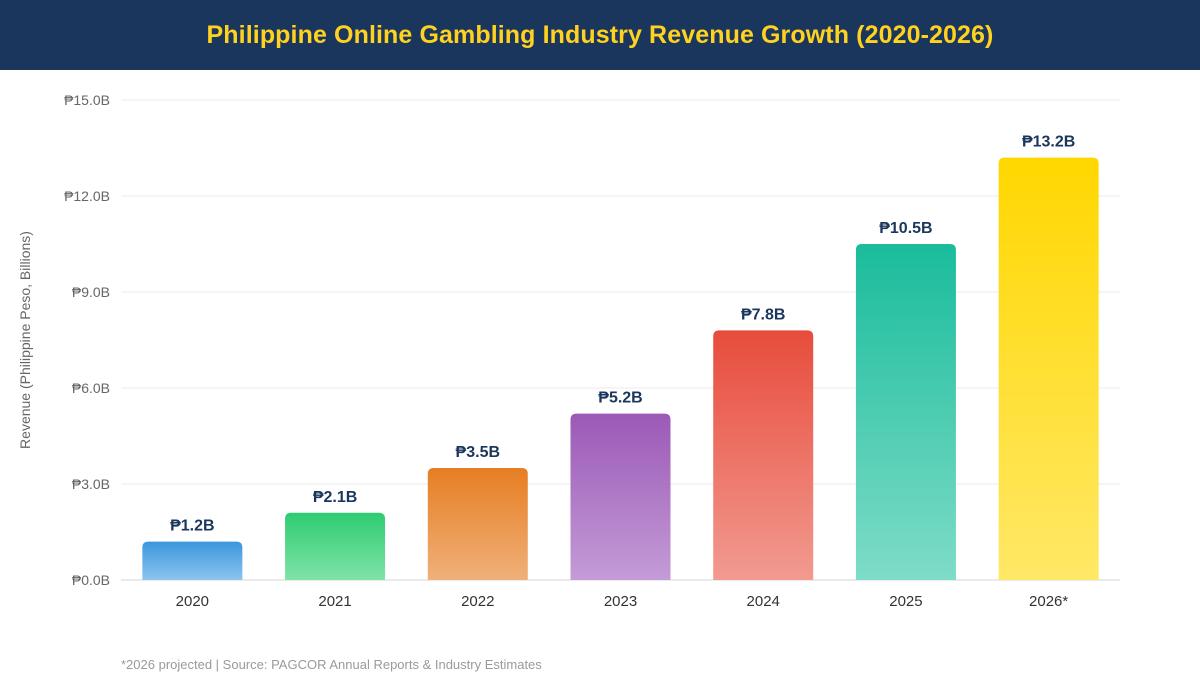  I want to click on bar-2022, so click(477, 524).